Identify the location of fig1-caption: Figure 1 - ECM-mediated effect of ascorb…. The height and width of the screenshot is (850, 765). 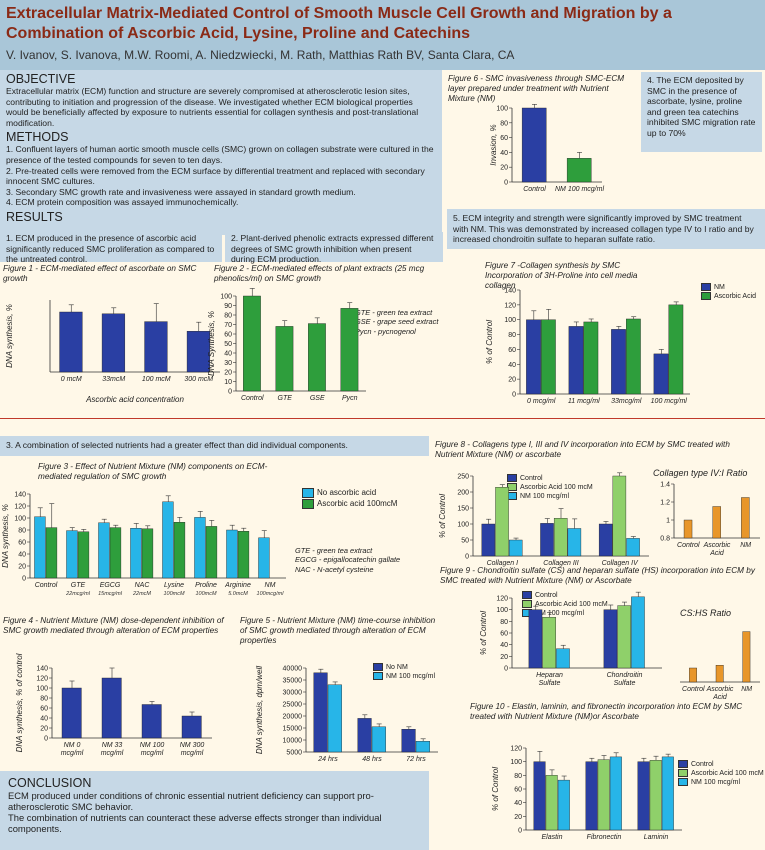
(100, 273).